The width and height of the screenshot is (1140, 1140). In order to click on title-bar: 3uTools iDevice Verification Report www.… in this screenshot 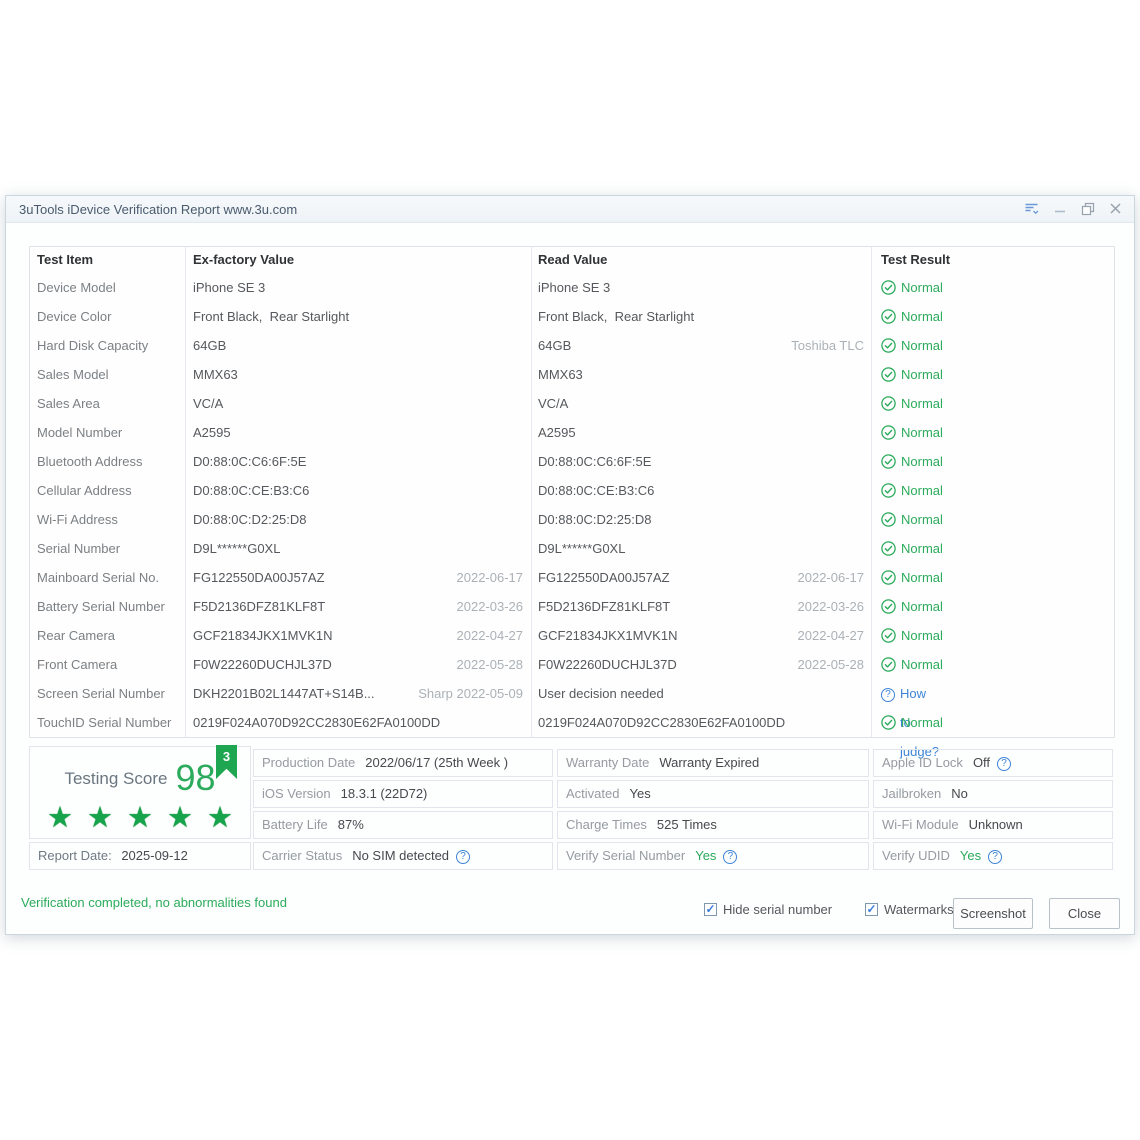, I will do `click(570, 209)`.